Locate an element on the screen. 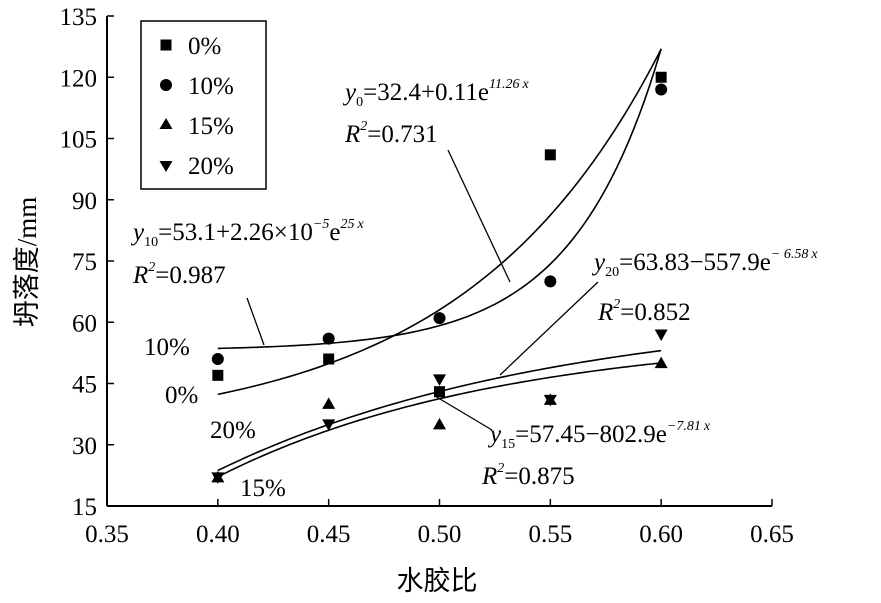 The width and height of the screenshot is (881, 603). curve-label-20pct: 20% is located at coordinates (233, 430).